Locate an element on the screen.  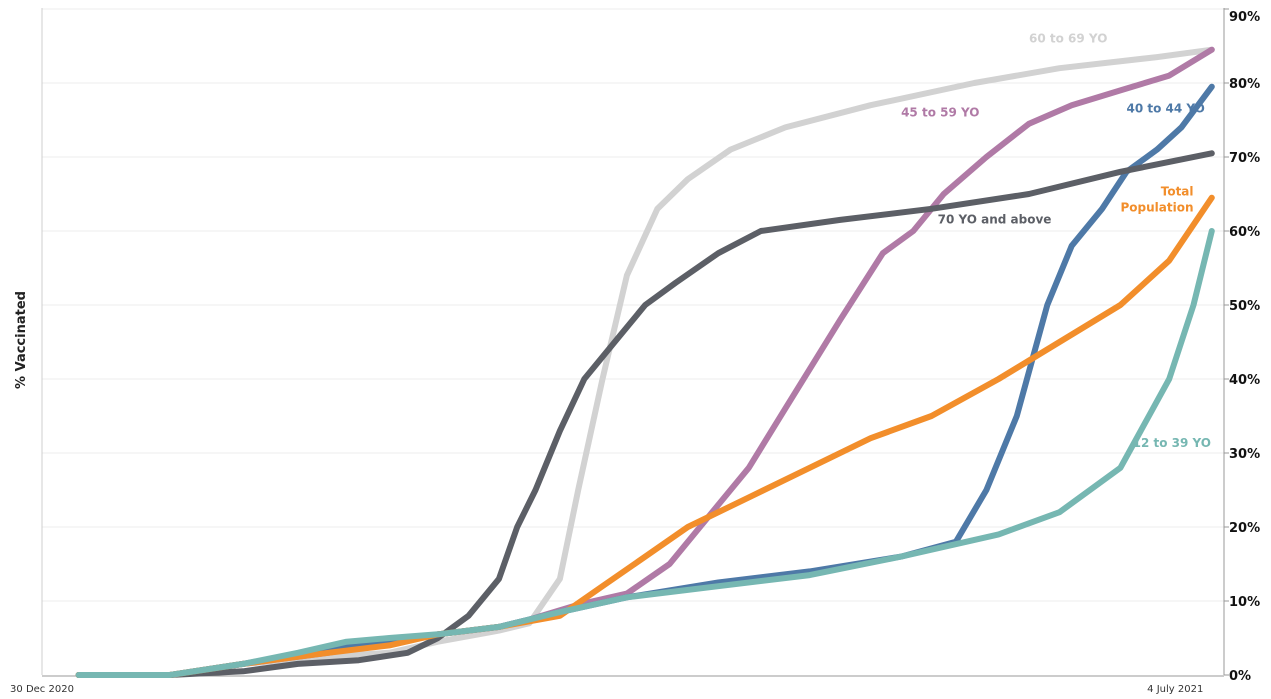
series-label-12-to-39-yo: 12 to 39 YO is located at coordinates (1172, 443).